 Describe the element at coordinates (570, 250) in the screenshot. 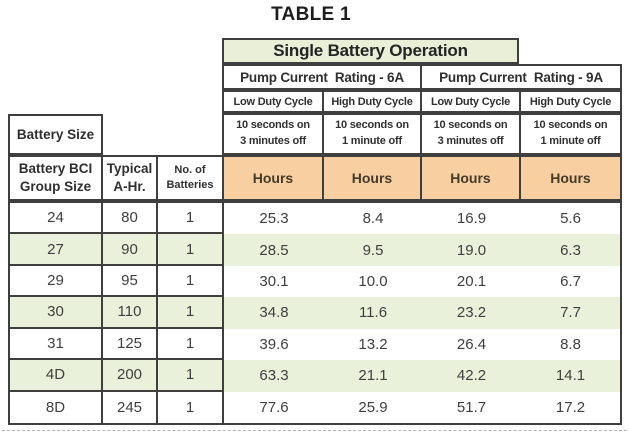

I see `hours-cell: 6.3` at that location.